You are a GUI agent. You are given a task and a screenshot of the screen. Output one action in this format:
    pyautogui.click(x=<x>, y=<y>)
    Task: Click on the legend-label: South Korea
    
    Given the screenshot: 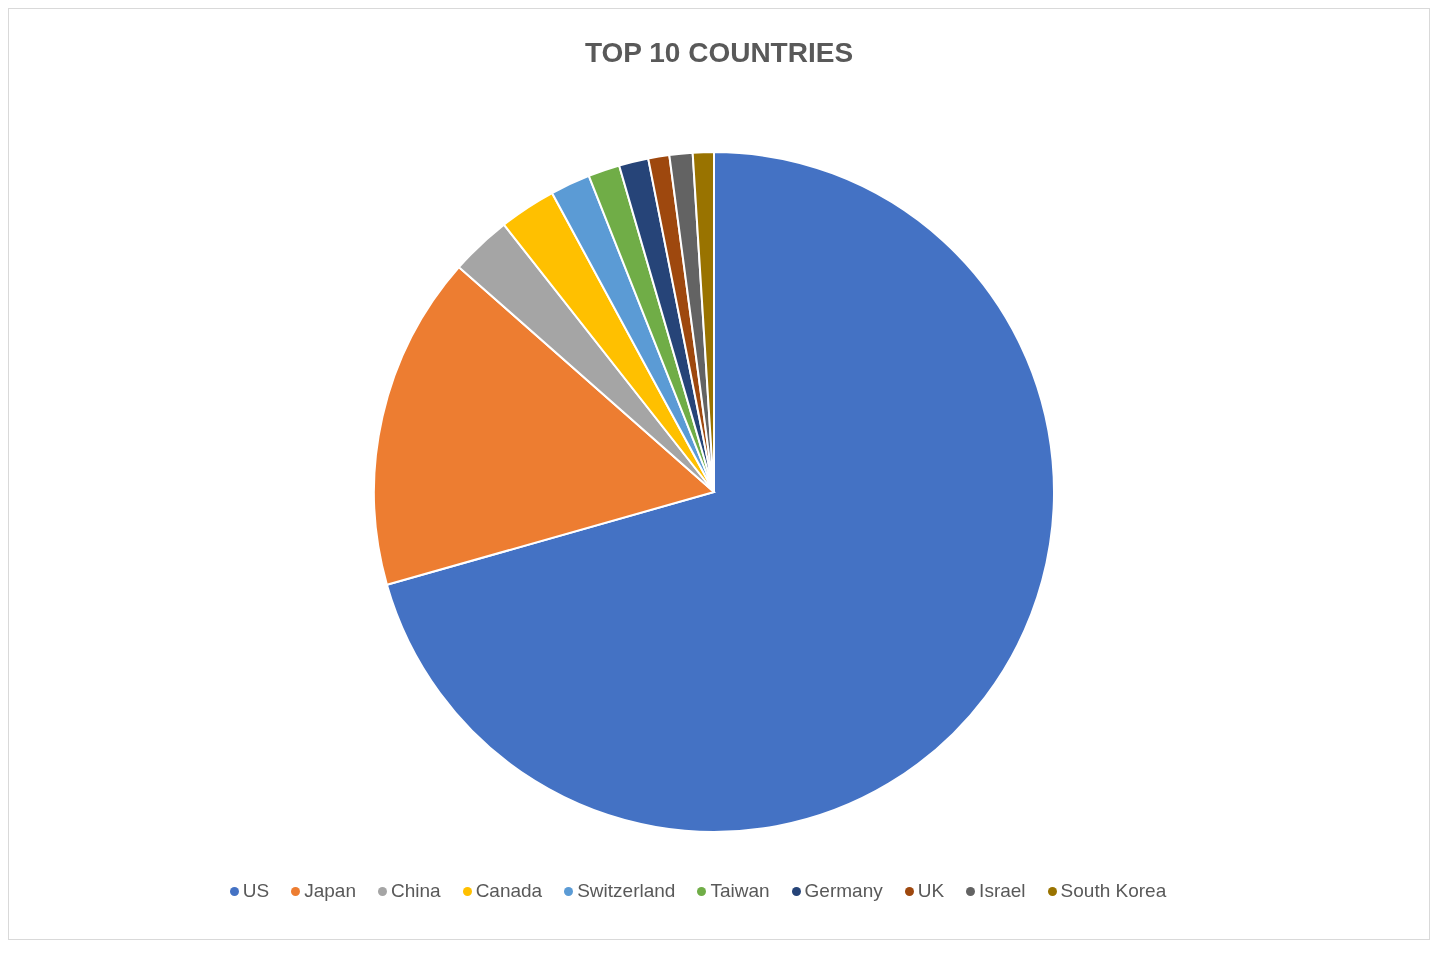 What is the action you would take?
    pyautogui.click(x=1113, y=890)
    